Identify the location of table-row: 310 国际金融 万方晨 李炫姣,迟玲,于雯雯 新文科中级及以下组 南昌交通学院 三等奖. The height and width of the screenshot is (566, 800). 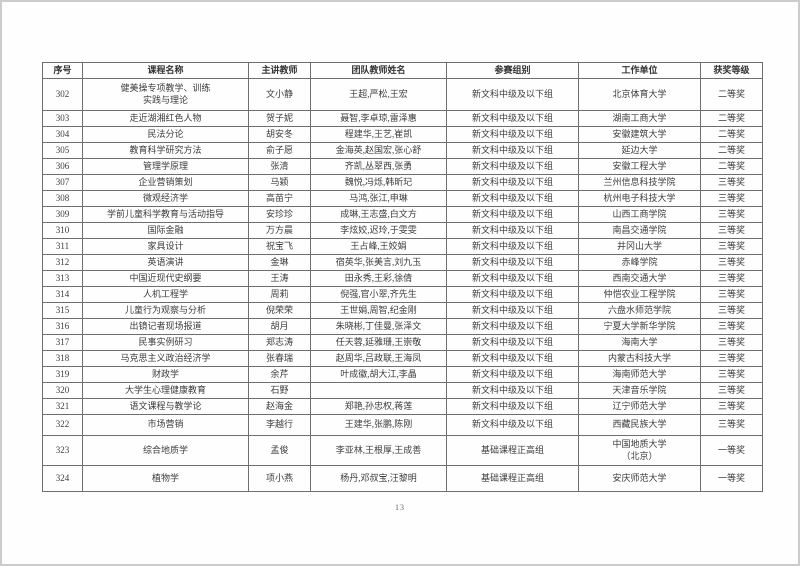
(402, 230).